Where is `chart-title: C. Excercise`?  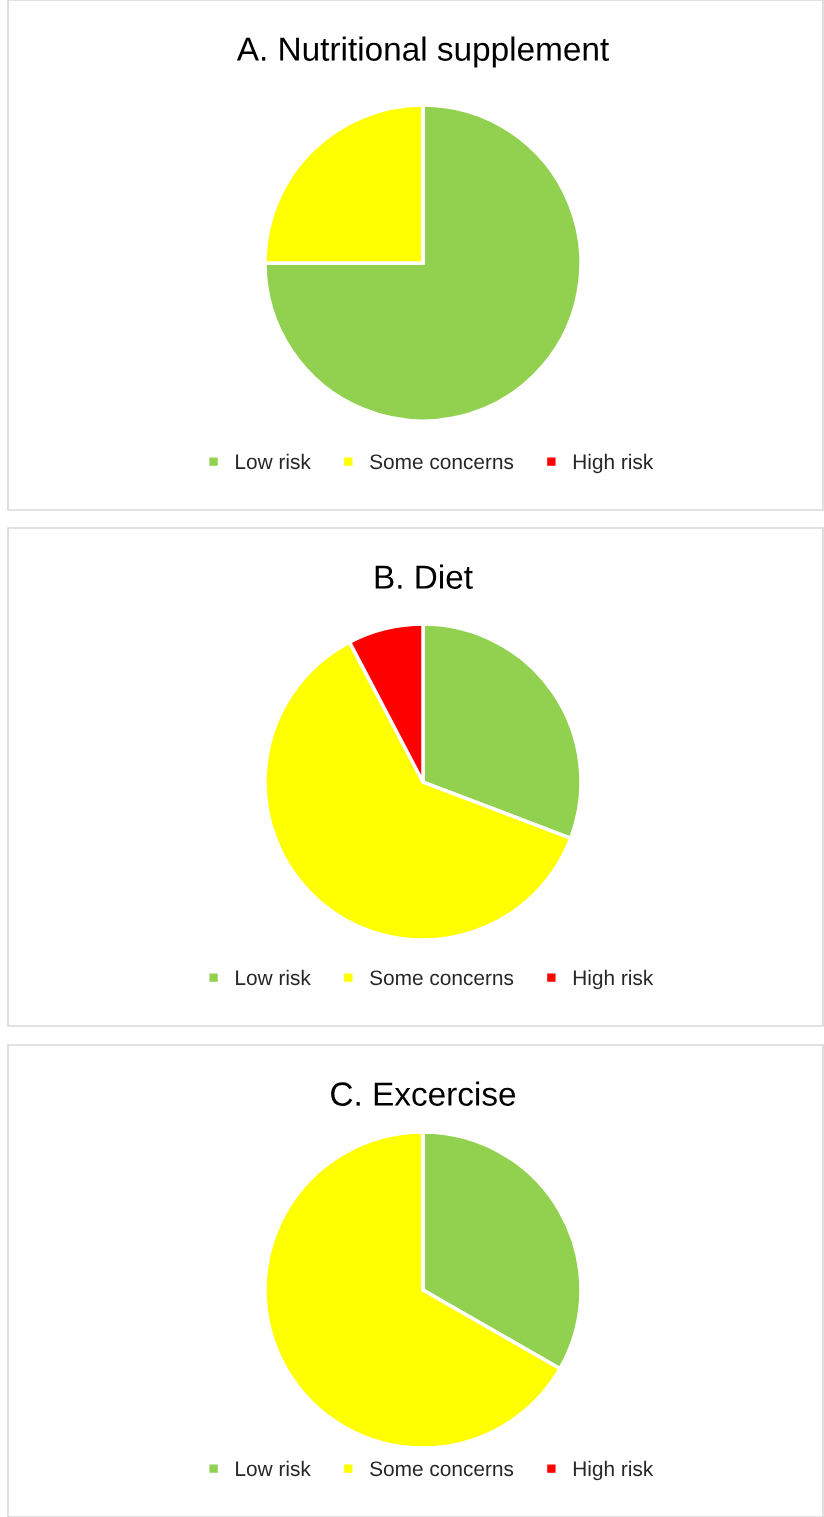 chart-title: C. Excercise is located at coordinates (423, 1093).